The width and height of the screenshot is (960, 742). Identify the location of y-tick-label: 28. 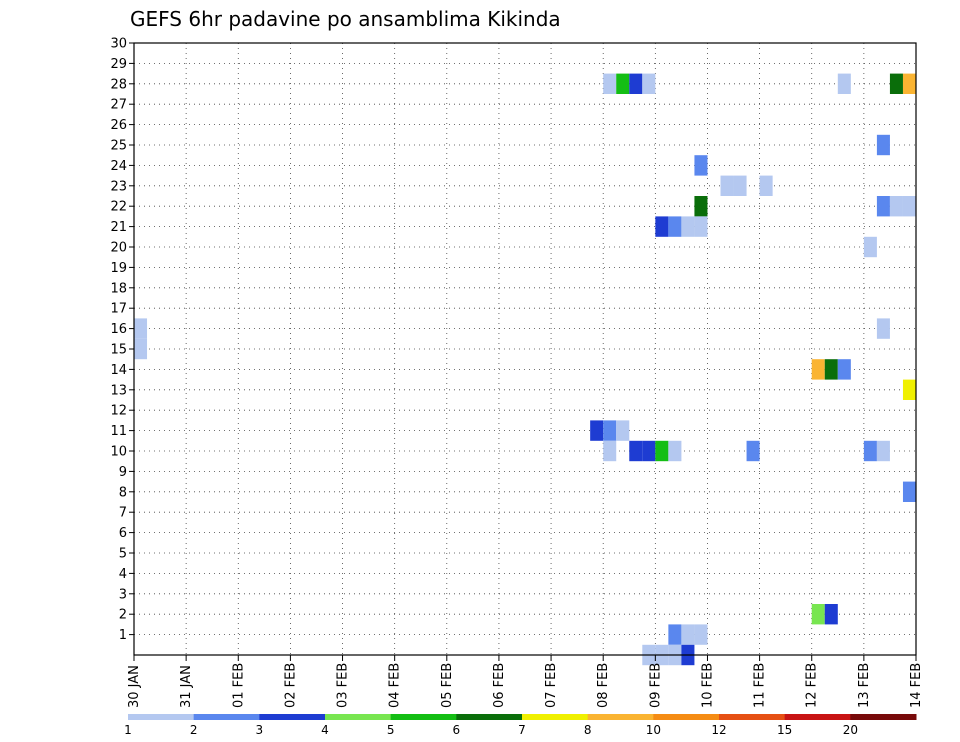
(118, 84).